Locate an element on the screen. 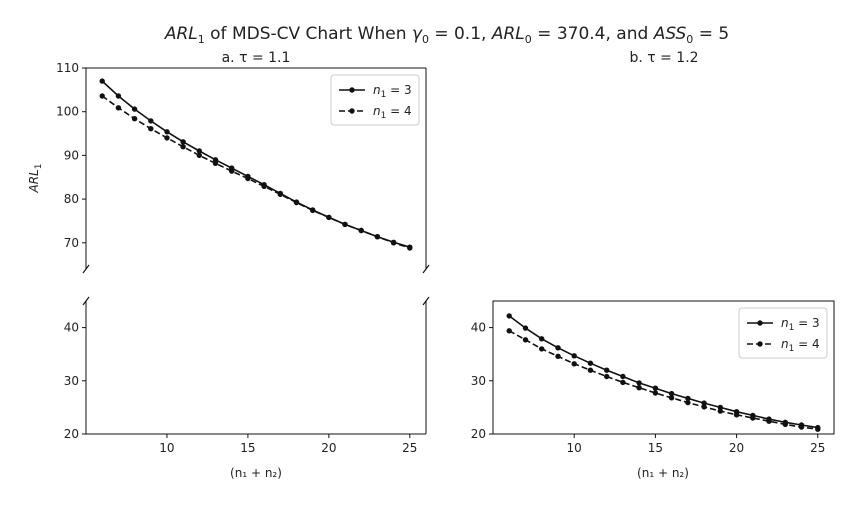 The height and width of the screenshot is (505, 861). x-b-tick-label: 10 is located at coordinates (574, 448).